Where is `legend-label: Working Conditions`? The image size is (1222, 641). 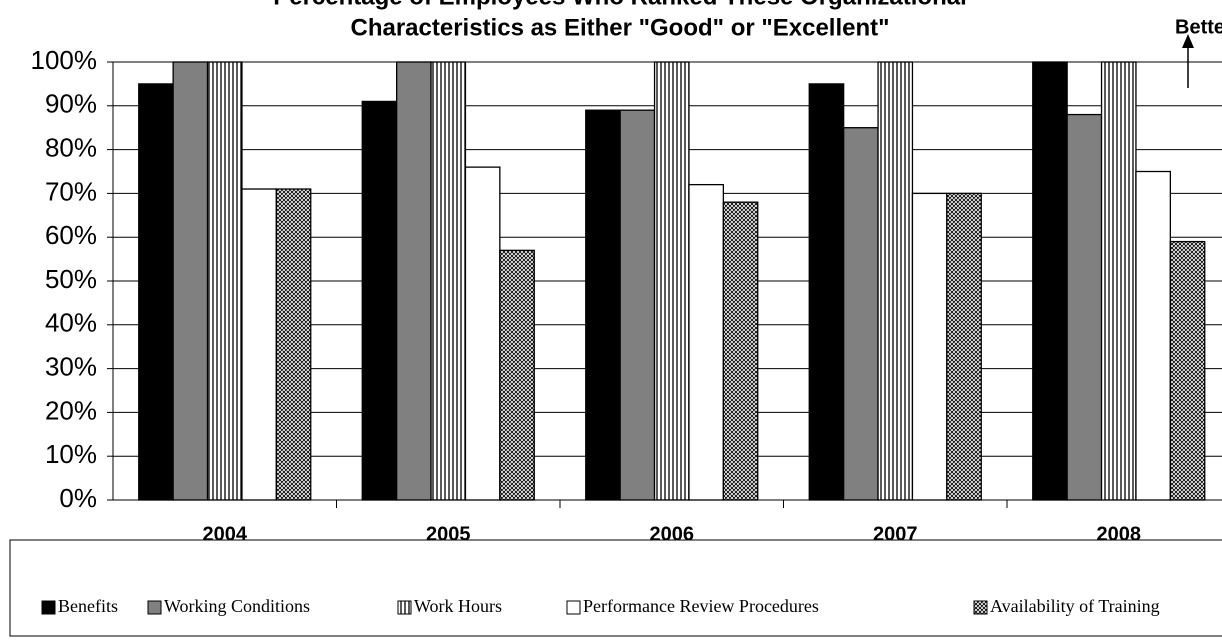
legend-label: Working Conditions is located at coordinates (237, 606).